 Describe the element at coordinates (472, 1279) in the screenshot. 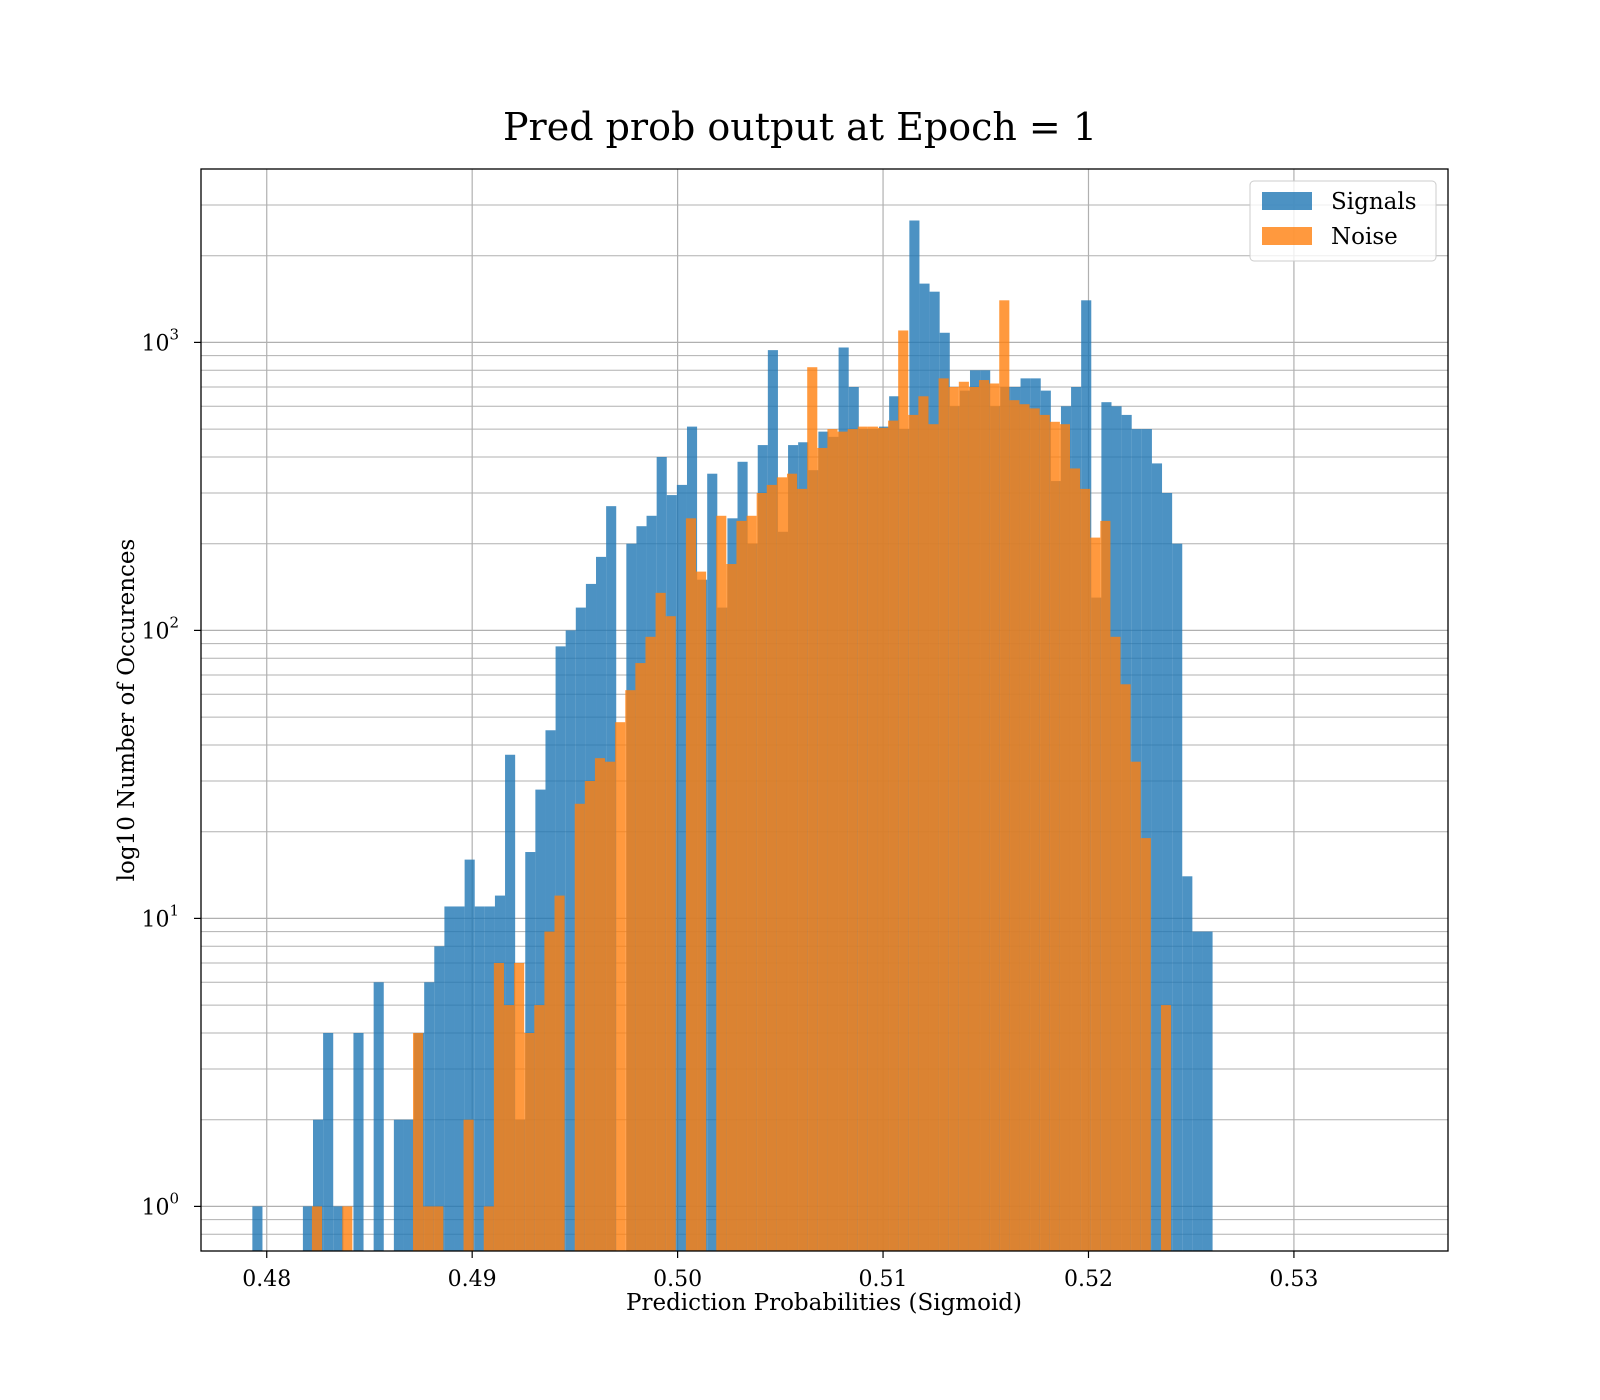

I see `x-tick-label-1: 0.49` at that location.